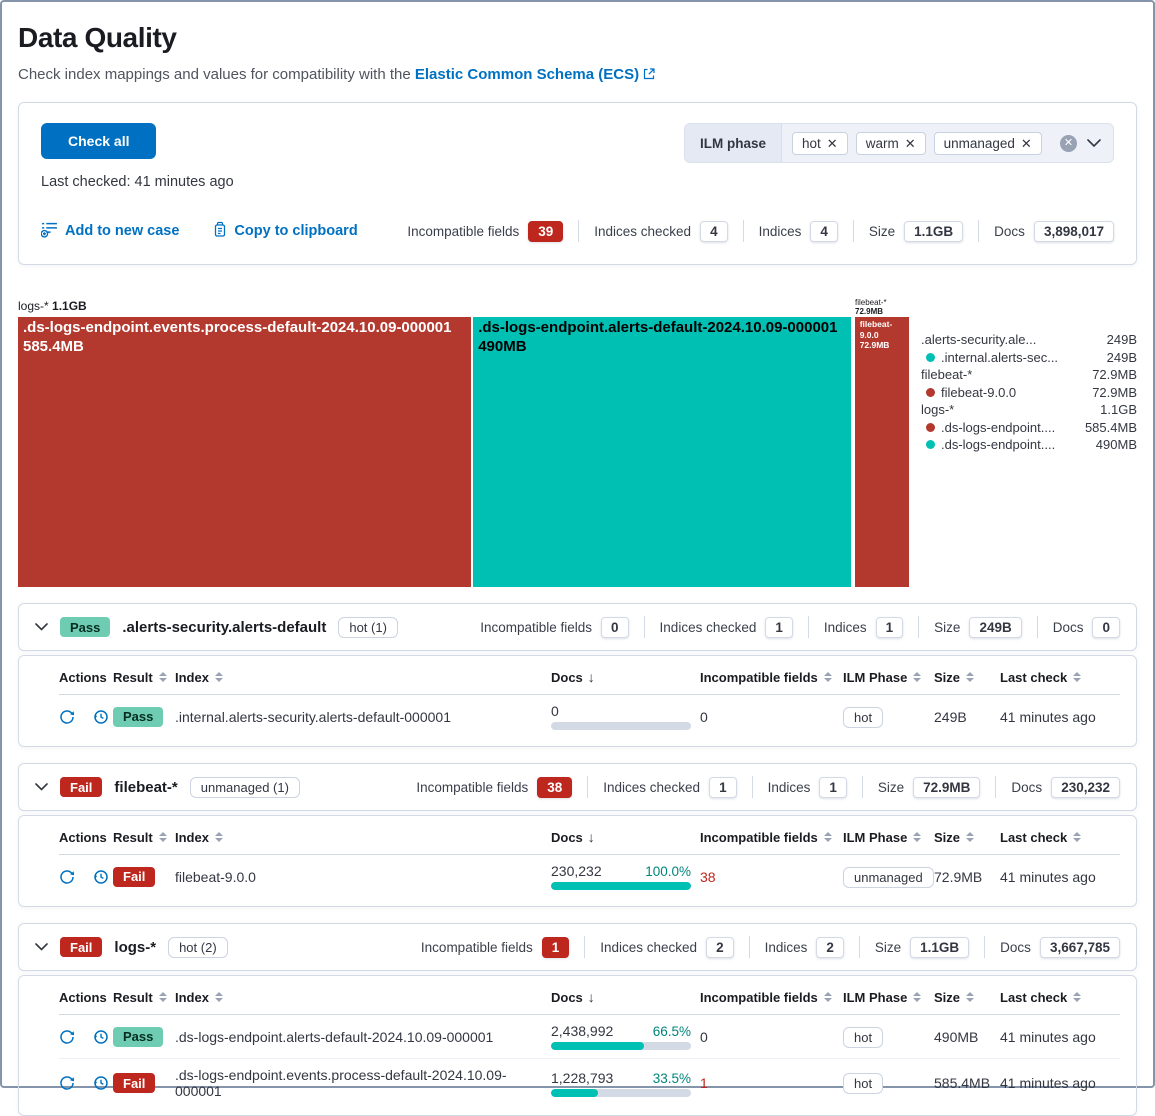  What do you see at coordinates (463, 231) in the screenshot?
I see `stat-label: Incompatible fields` at bounding box center [463, 231].